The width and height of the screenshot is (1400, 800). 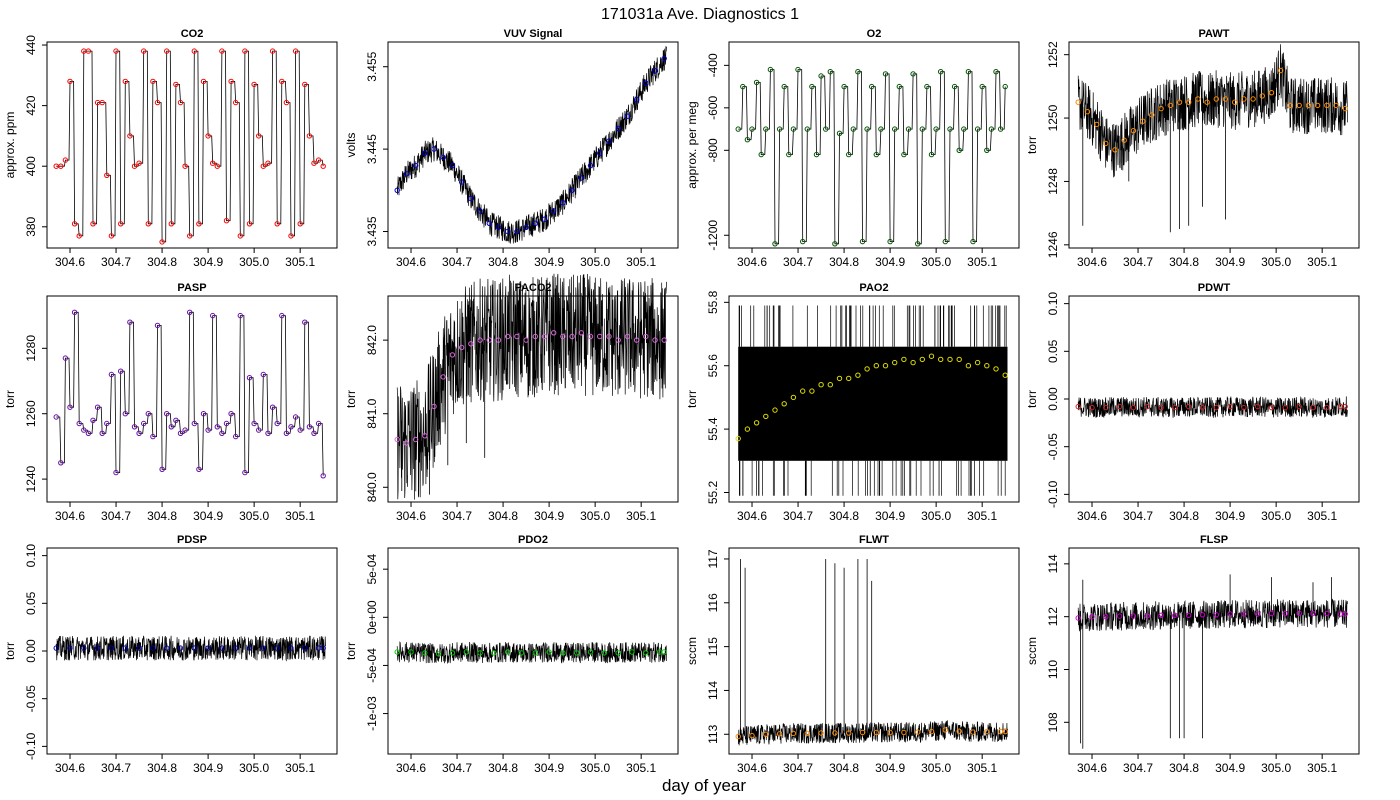 What do you see at coordinates (713, 690) in the screenshot?
I see `y-tick-label: 114` at bounding box center [713, 690].